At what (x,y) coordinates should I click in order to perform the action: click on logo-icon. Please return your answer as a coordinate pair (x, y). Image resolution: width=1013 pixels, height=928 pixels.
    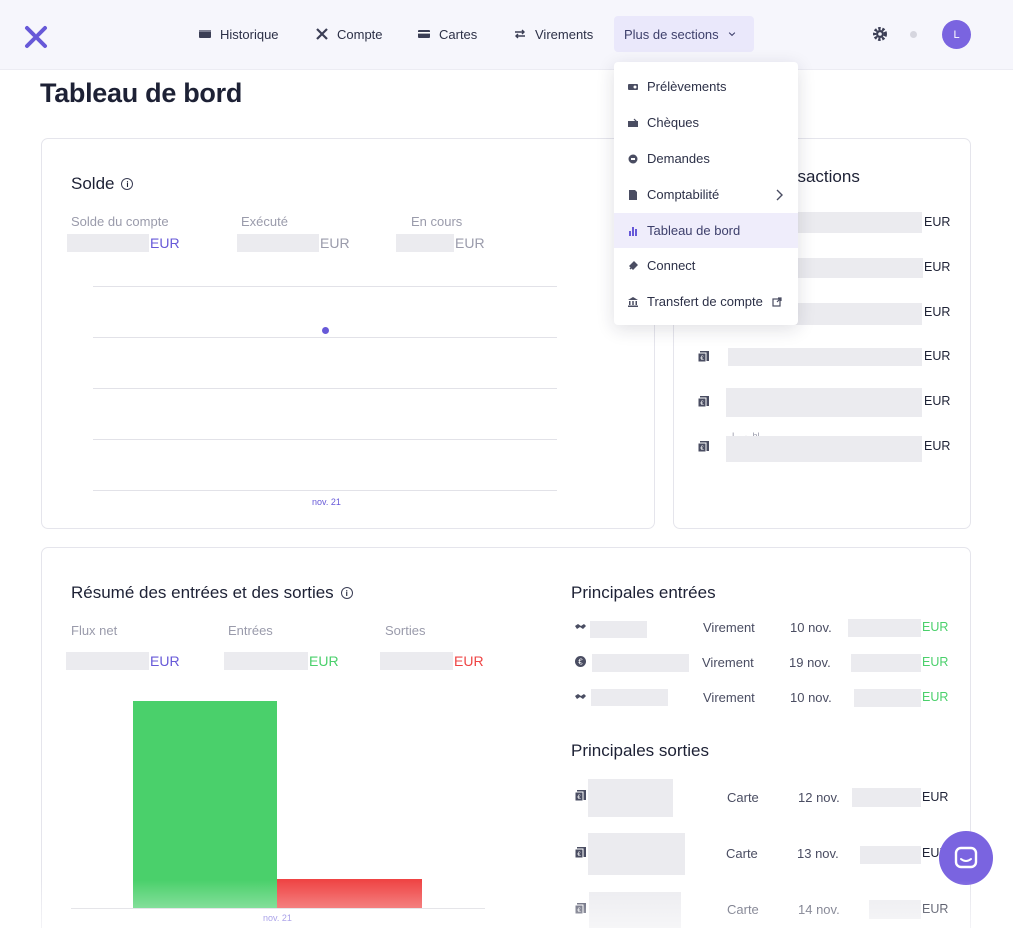
    Looking at the image, I should click on (36, 37).